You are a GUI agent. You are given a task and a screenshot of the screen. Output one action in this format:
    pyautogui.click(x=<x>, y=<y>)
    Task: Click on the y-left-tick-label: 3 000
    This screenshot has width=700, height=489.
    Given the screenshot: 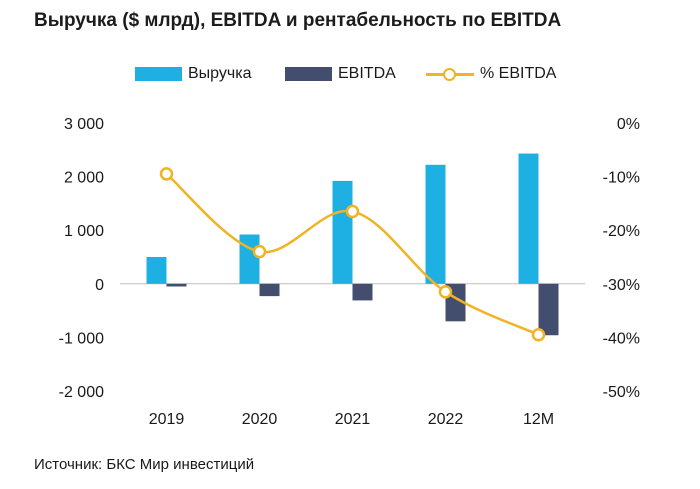 What is the action you would take?
    pyautogui.click(x=84, y=124)
    